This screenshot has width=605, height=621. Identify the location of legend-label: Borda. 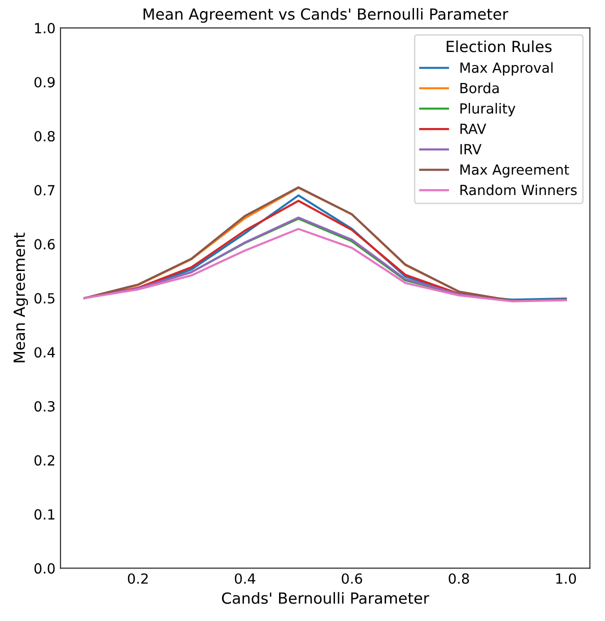
(479, 88).